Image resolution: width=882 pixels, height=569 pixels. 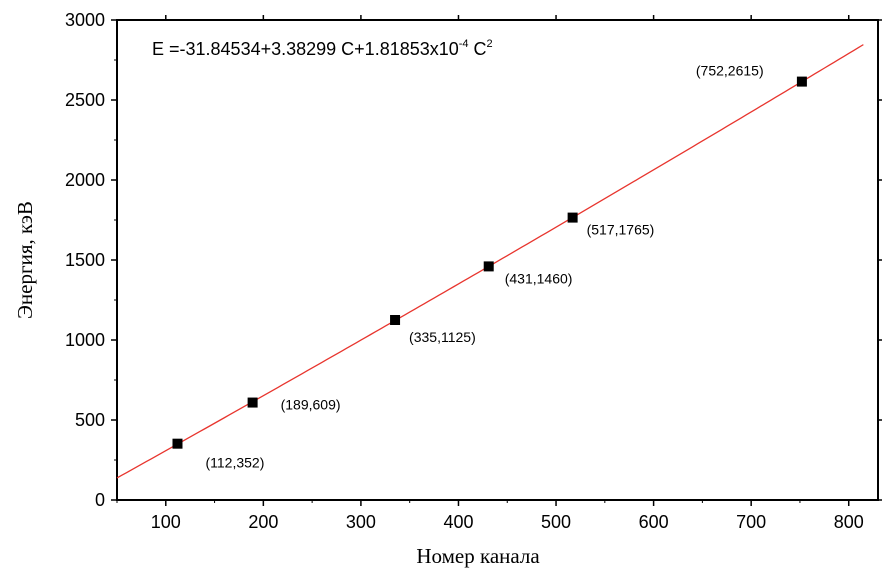 I want to click on equation-main: E =-31.84534+3.38299 C+1.81853x10, so click(x=305, y=49).